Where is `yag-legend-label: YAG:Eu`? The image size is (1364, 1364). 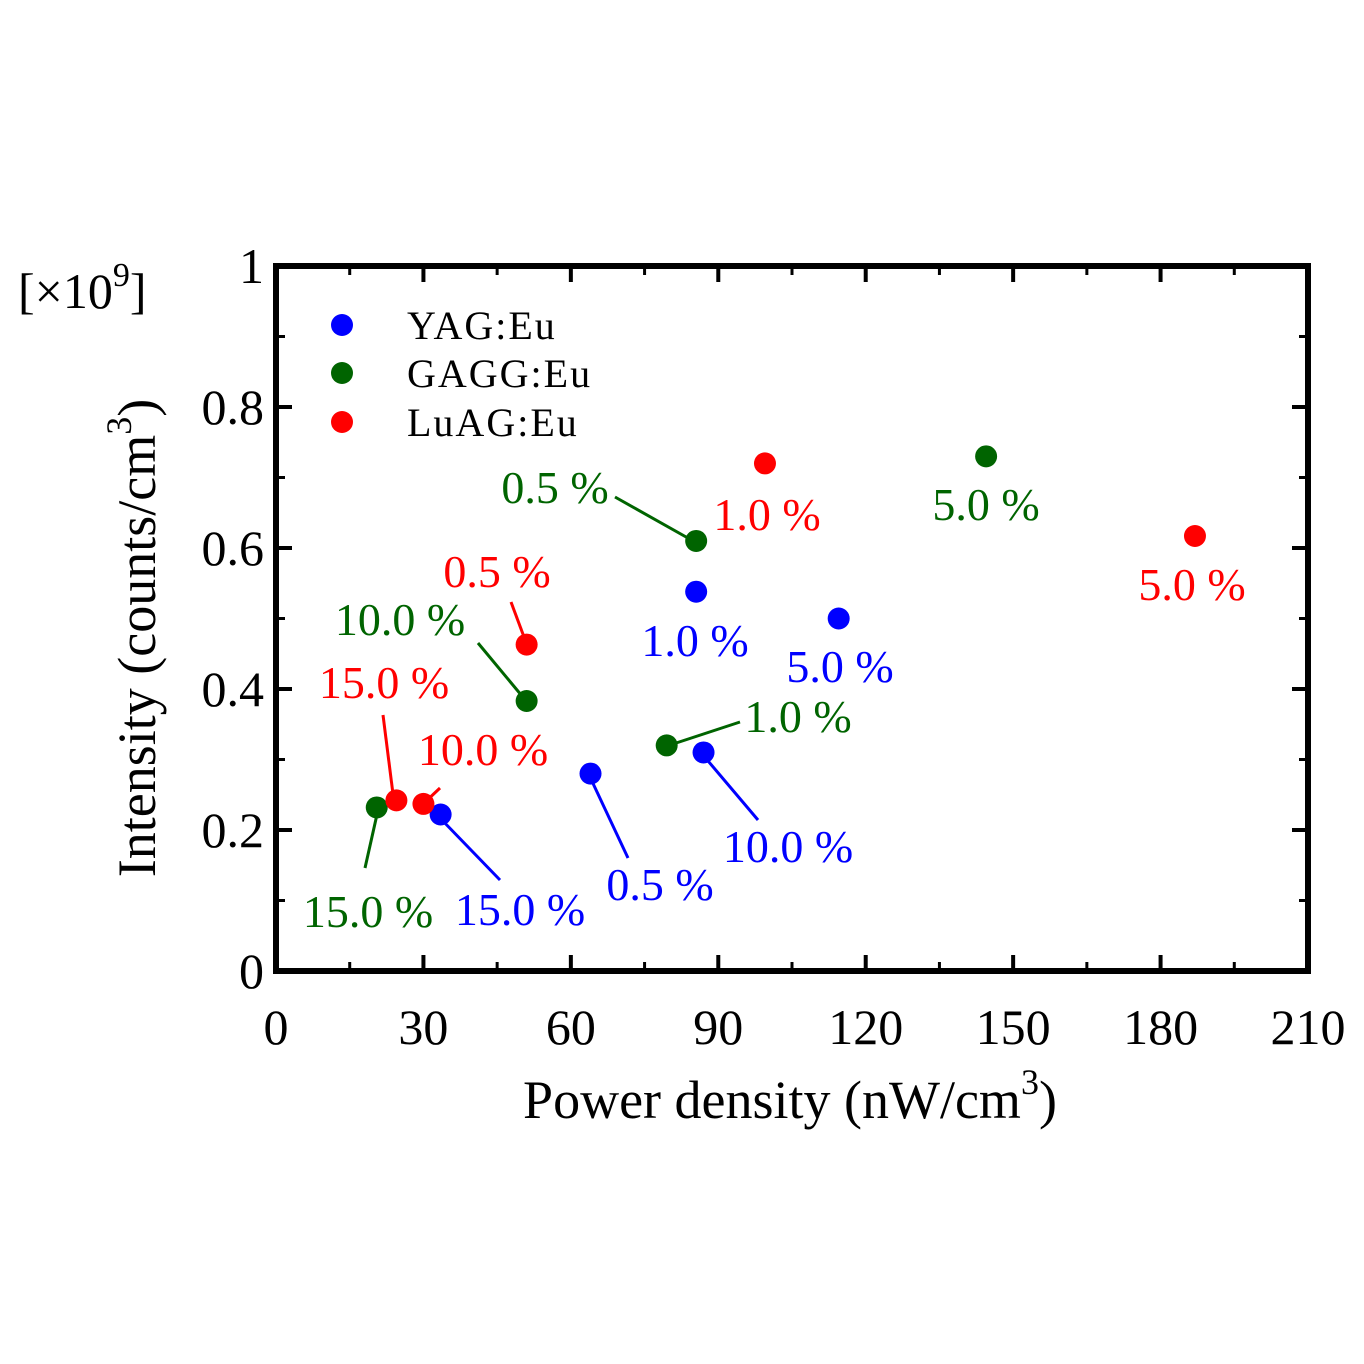 yag-legend-label: YAG:Eu is located at coordinates (482, 325).